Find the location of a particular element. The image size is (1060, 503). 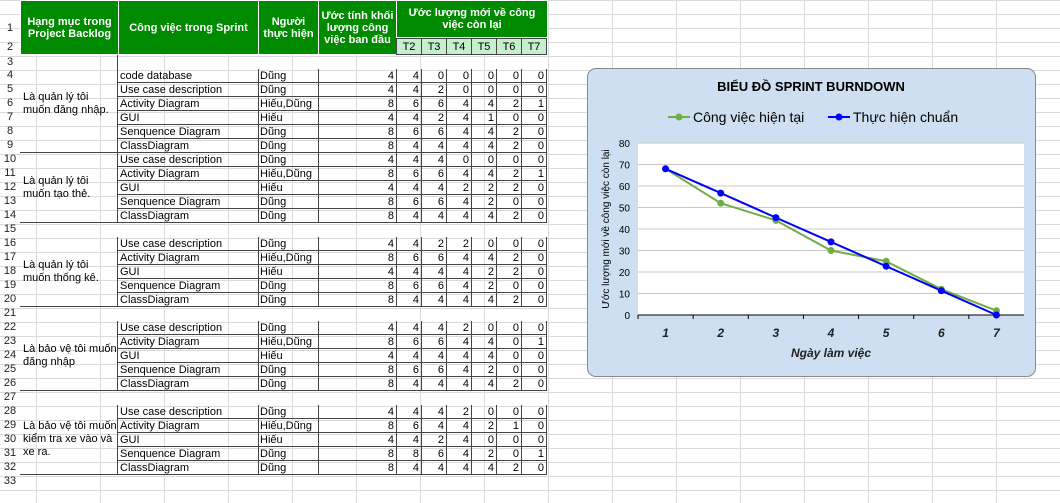

row-number: 33 is located at coordinates (10, 481).